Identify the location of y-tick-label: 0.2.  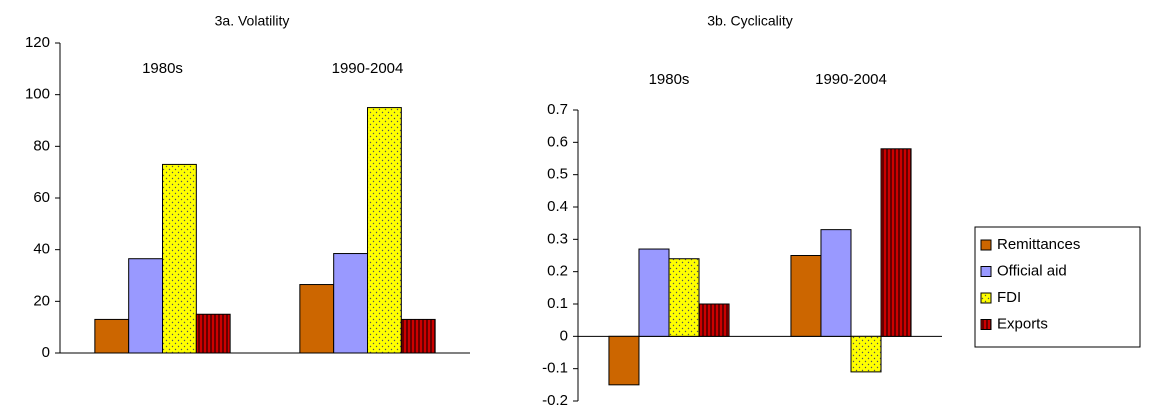
(557, 271).